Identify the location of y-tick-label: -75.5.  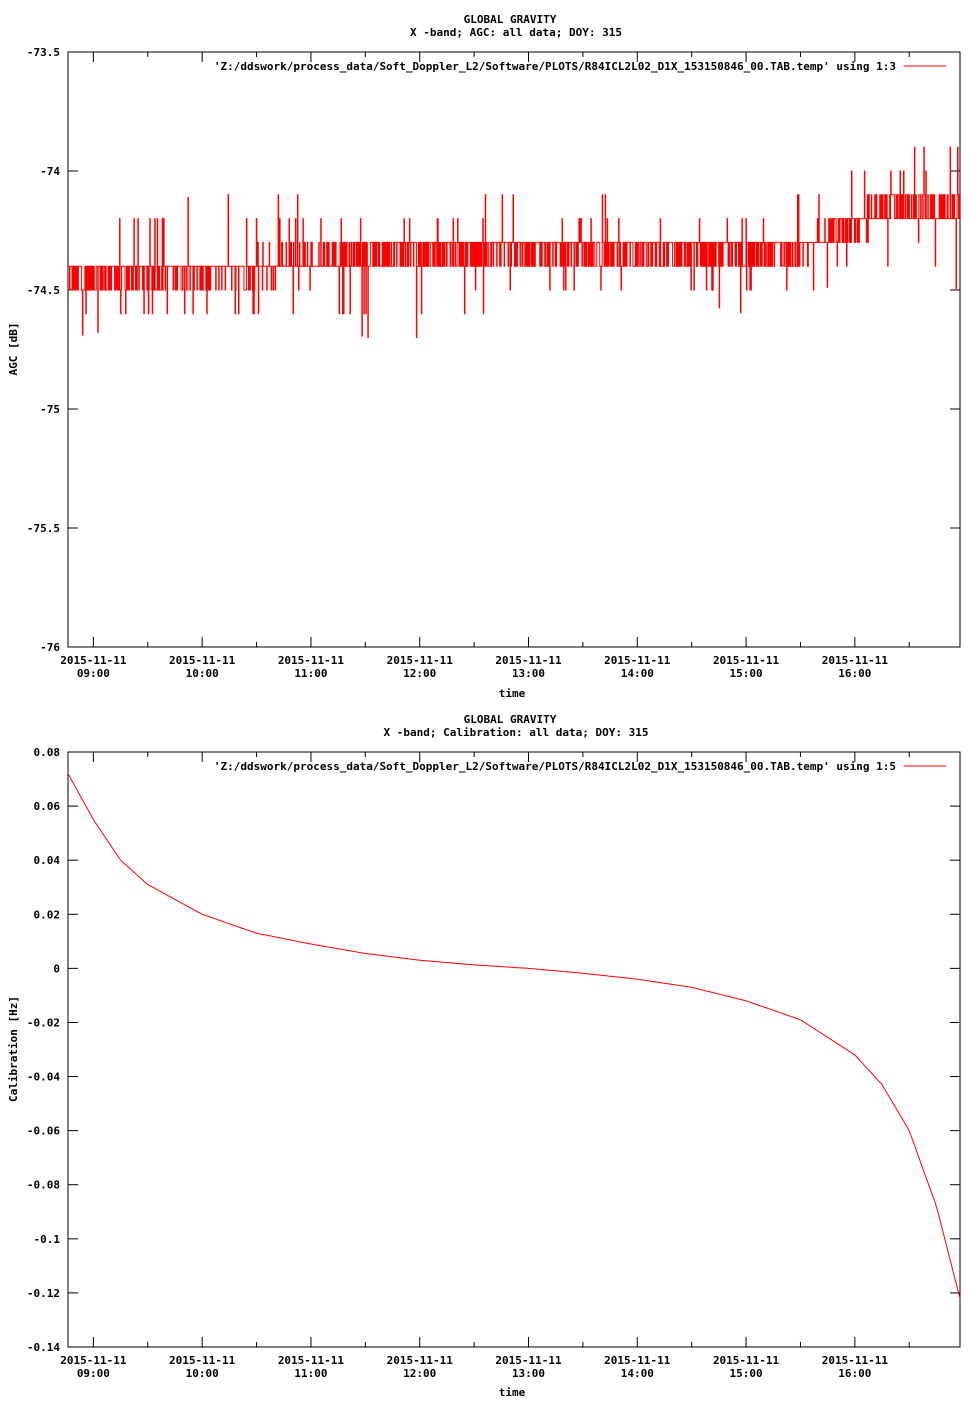
(43, 528).